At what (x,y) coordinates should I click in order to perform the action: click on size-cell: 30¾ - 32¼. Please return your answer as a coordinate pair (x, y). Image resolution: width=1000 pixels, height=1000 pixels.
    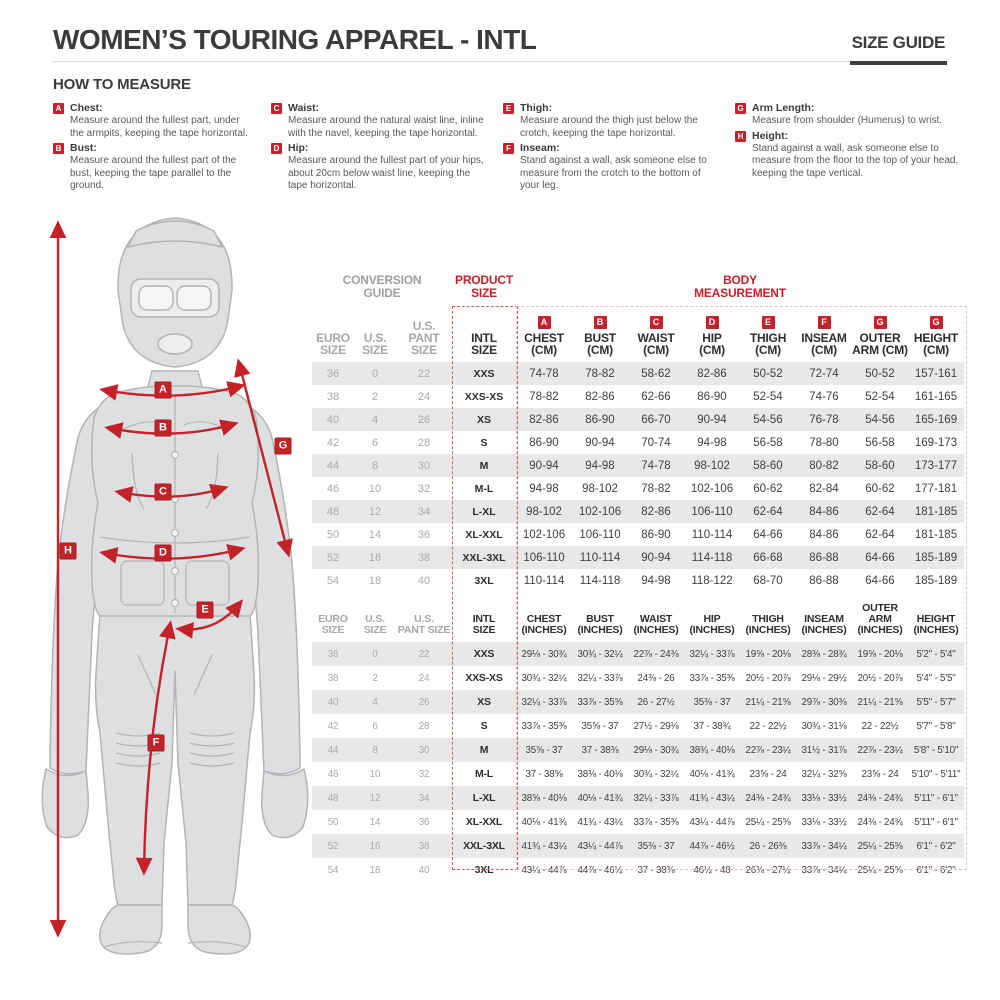
    Looking at the image, I should click on (544, 678).